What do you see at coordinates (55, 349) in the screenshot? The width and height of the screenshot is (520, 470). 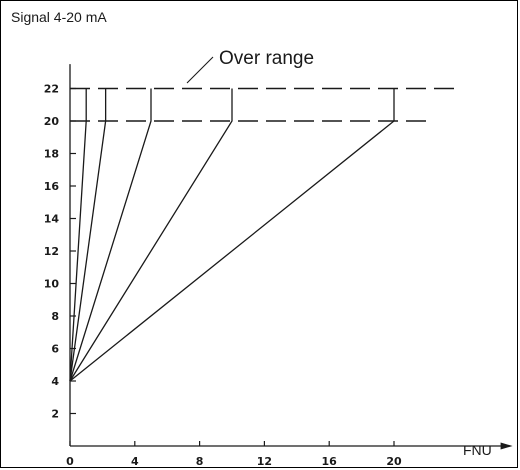 I see `y-tick-label: 6` at bounding box center [55, 349].